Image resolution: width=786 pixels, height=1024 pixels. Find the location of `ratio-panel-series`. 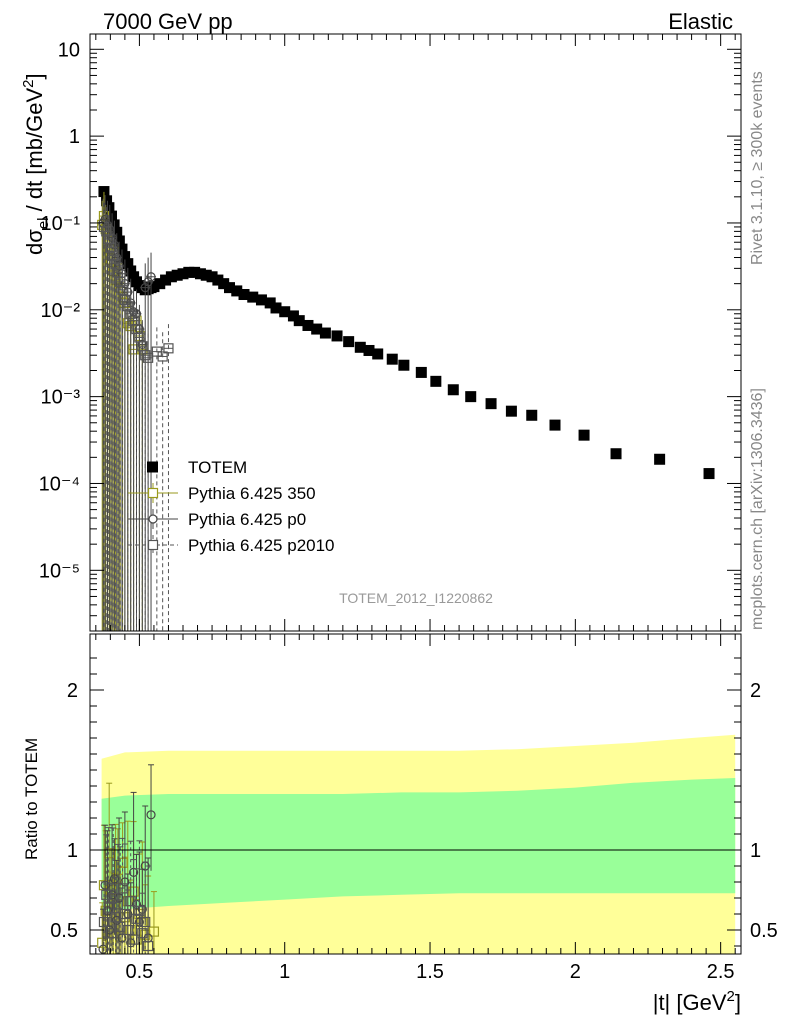

ratio-panel-series is located at coordinates (128, 859).